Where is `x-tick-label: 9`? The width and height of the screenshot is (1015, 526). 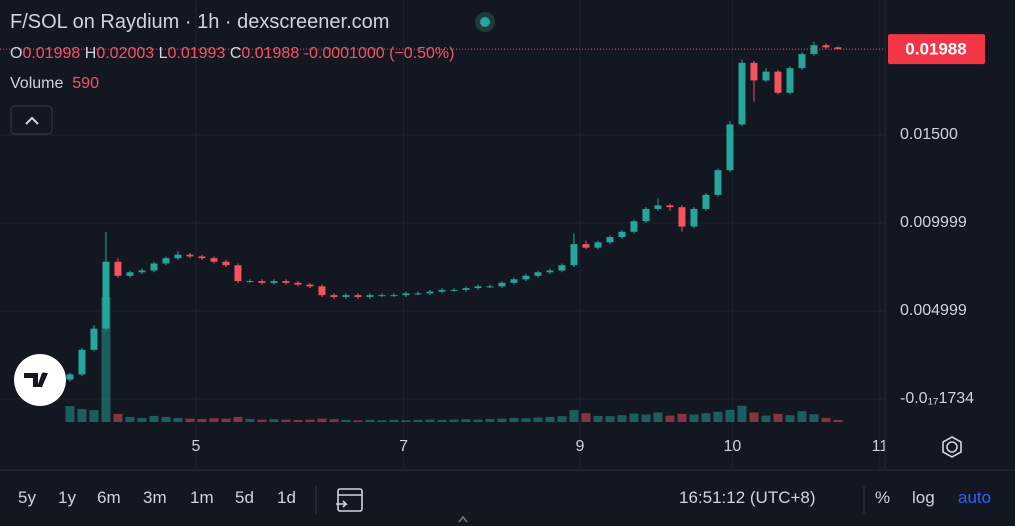
x-tick-label: 9 is located at coordinates (580, 446).